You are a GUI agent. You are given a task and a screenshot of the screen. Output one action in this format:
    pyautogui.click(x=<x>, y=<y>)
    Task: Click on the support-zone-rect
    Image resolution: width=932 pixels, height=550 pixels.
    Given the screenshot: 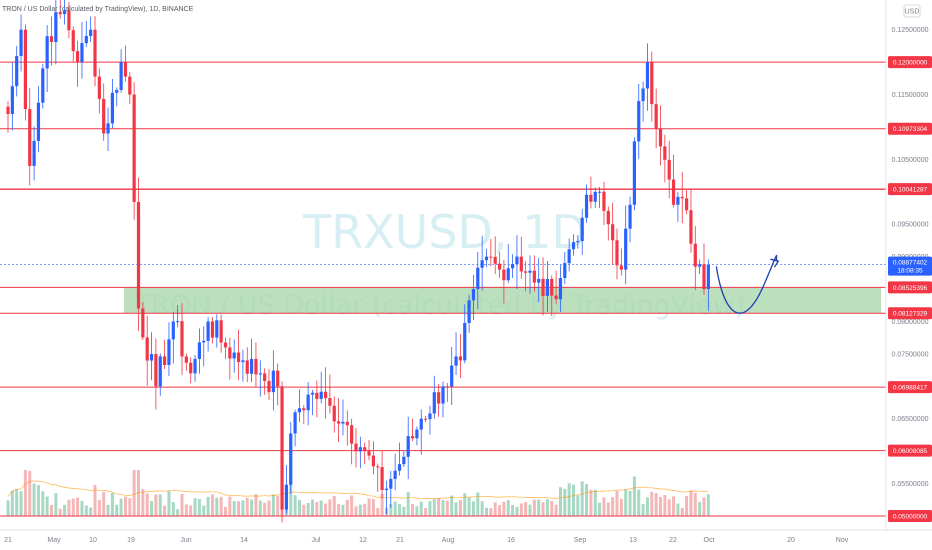 What is the action you would take?
    pyautogui.click(x=502, y=300)
    